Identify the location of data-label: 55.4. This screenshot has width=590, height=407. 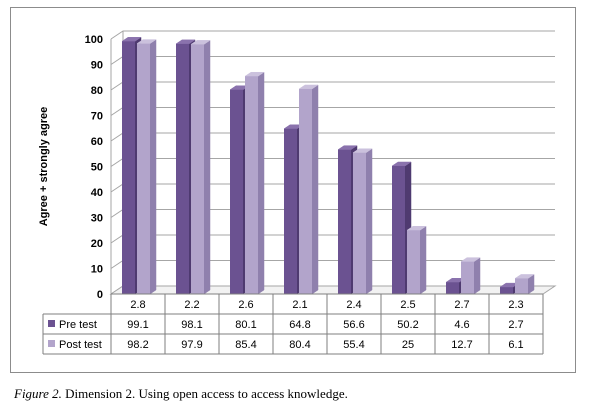
(353, 345).